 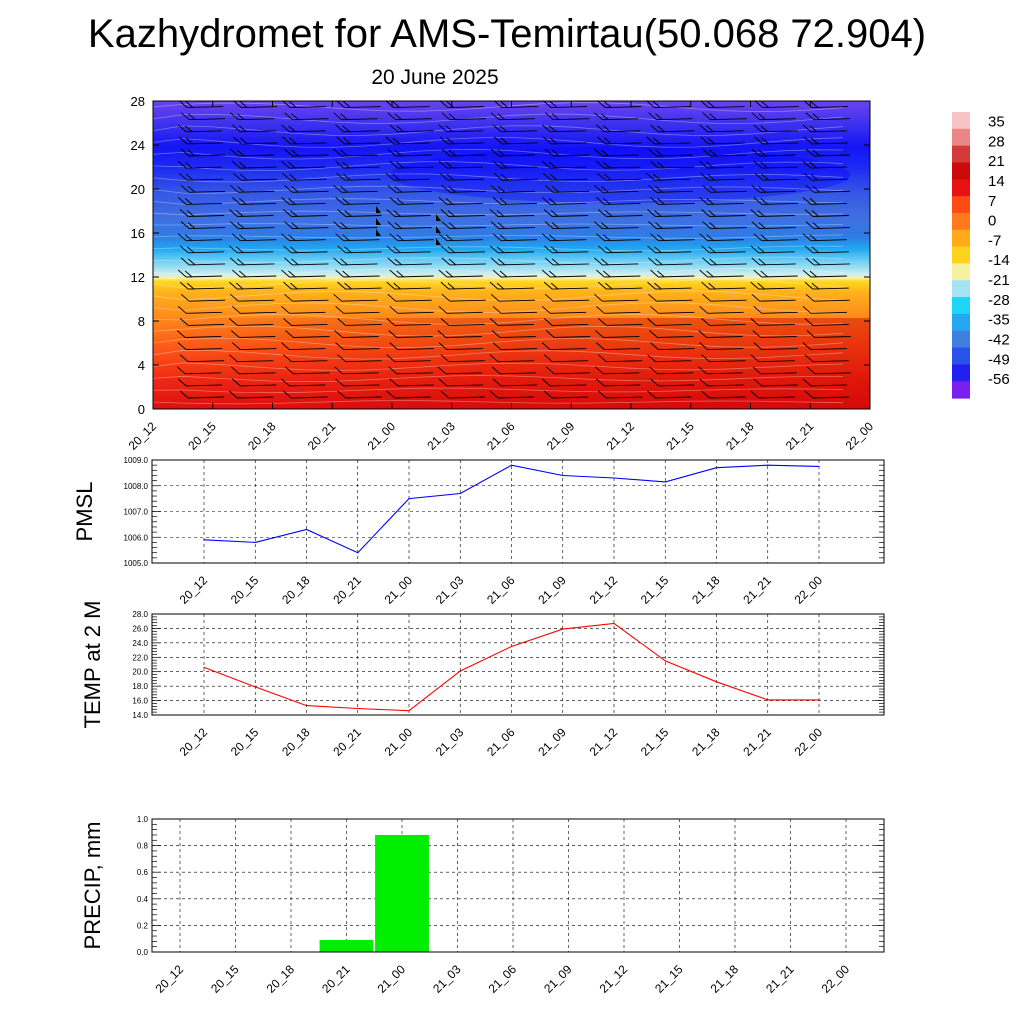 I want to click on x-tick-label: 20_21, so click(x=347, y=742).